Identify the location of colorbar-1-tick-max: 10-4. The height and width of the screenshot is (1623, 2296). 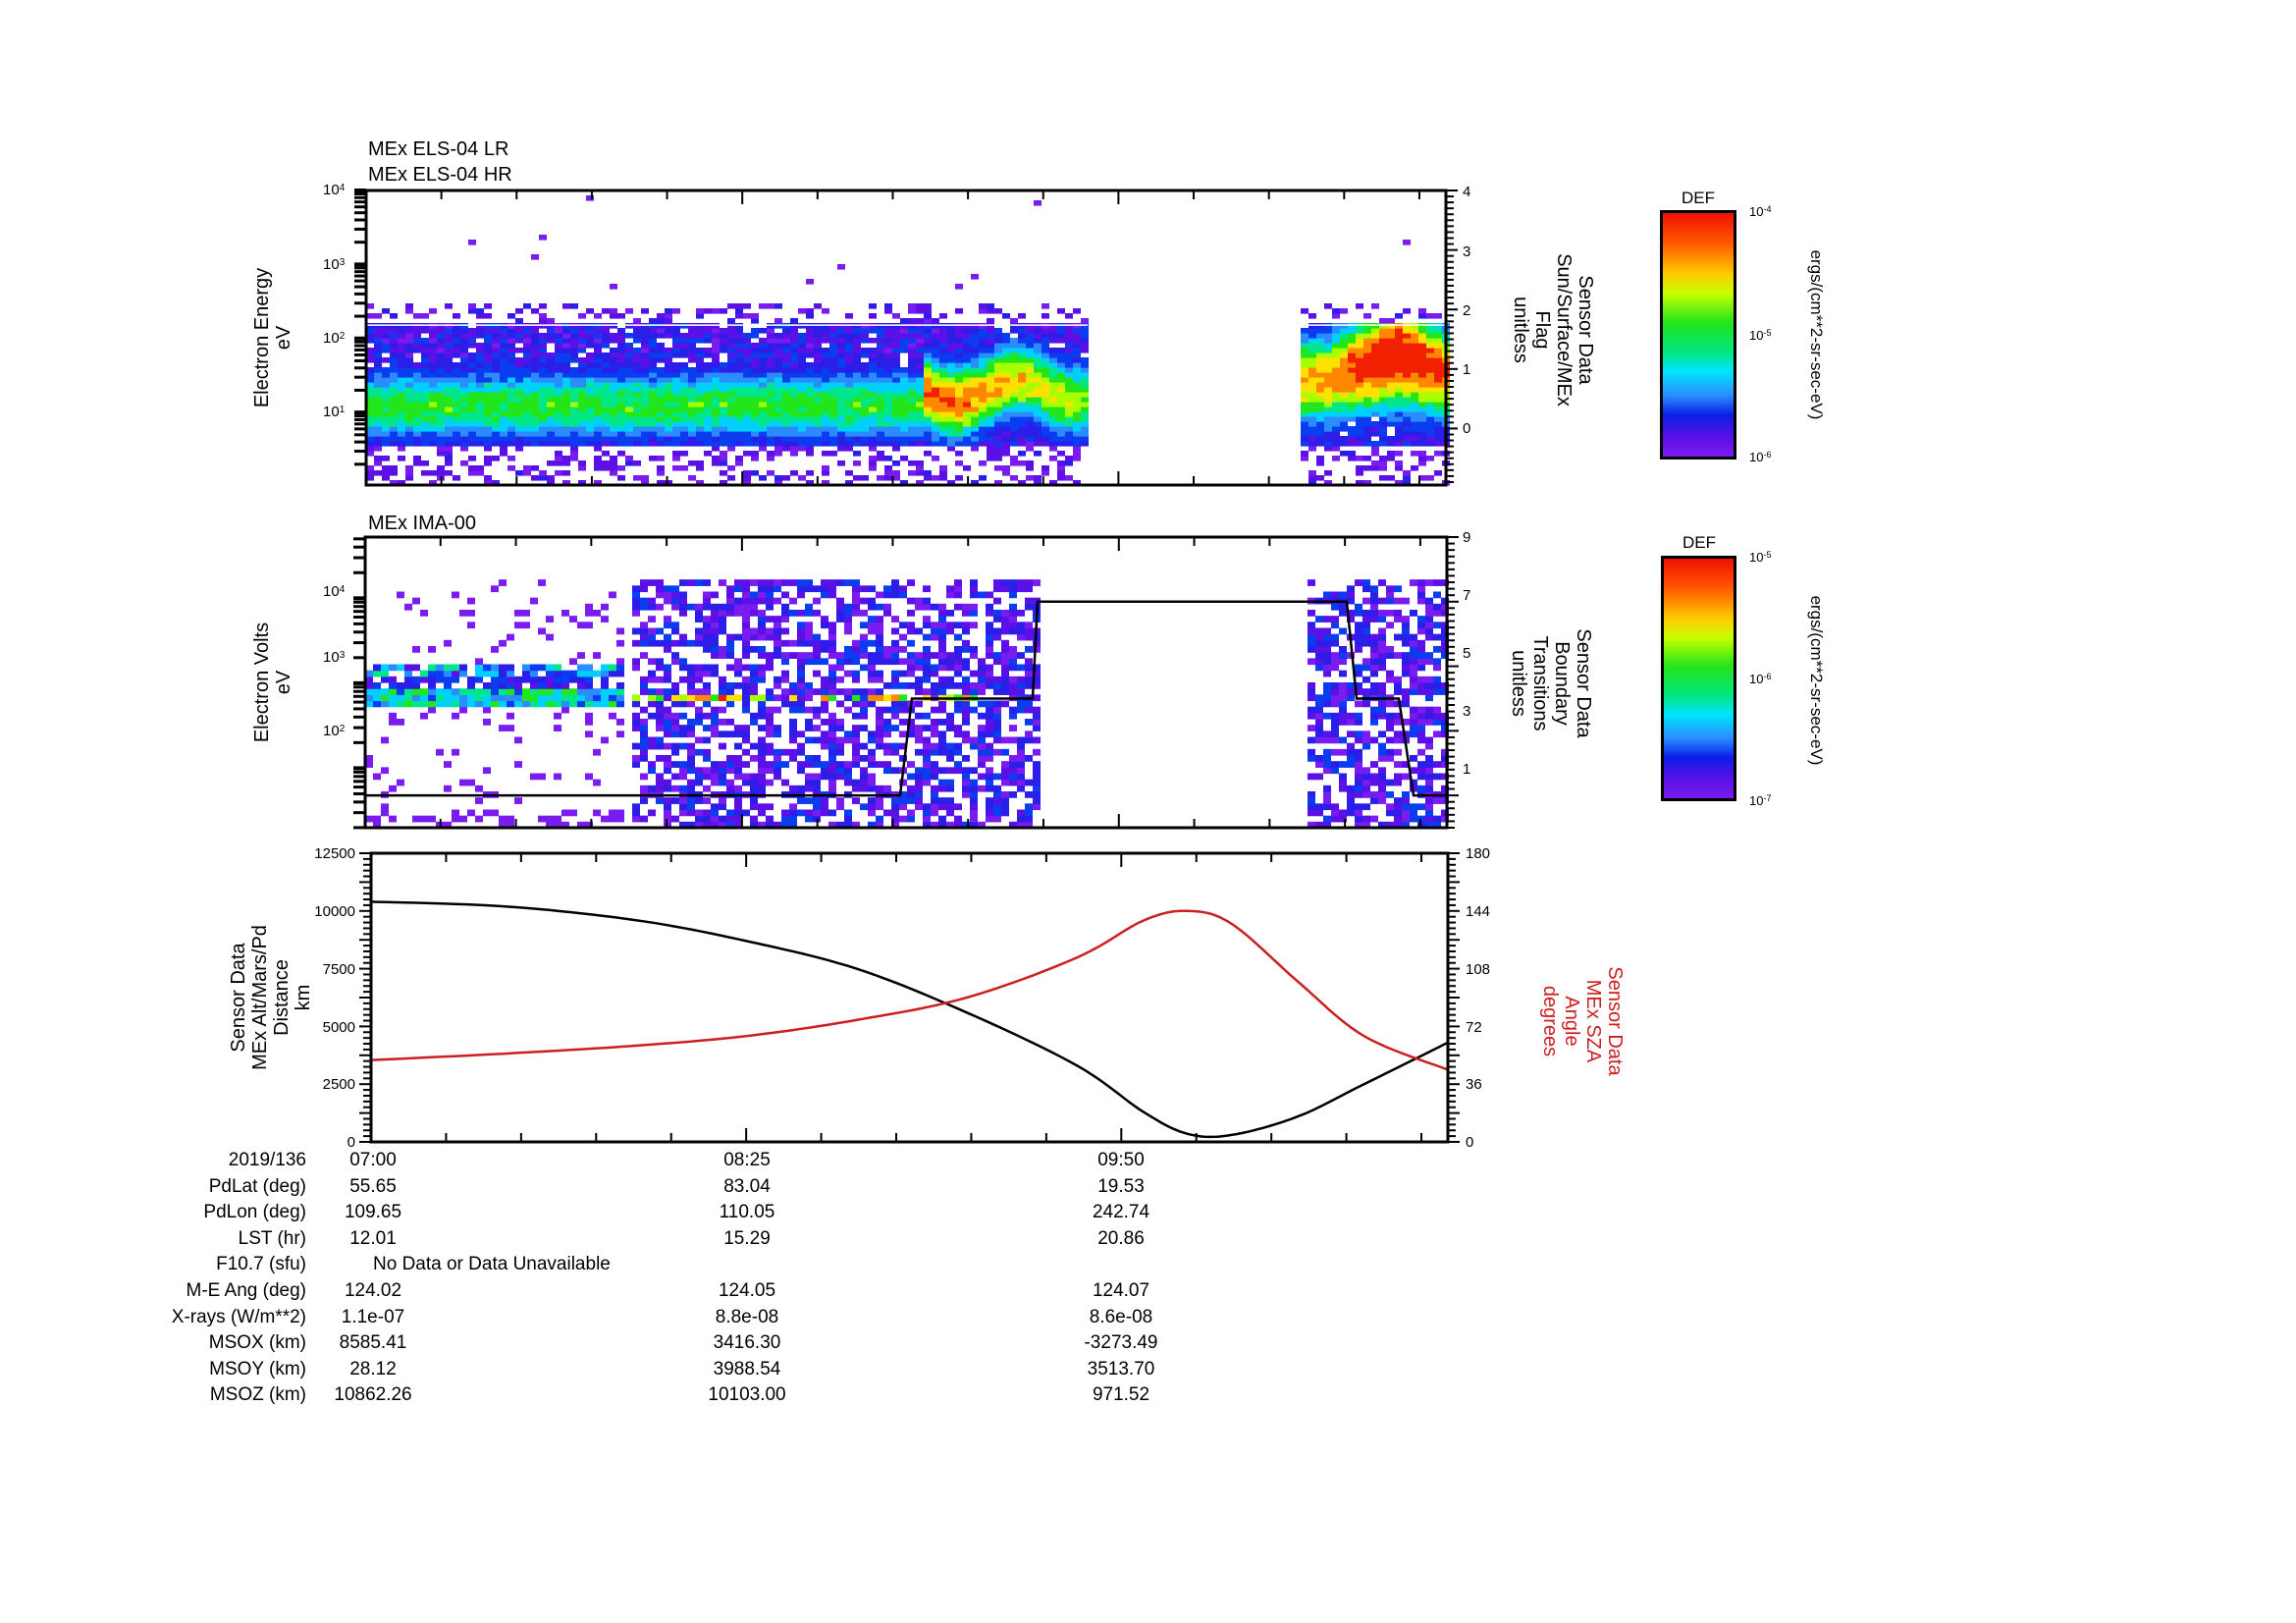
(1760, 212).